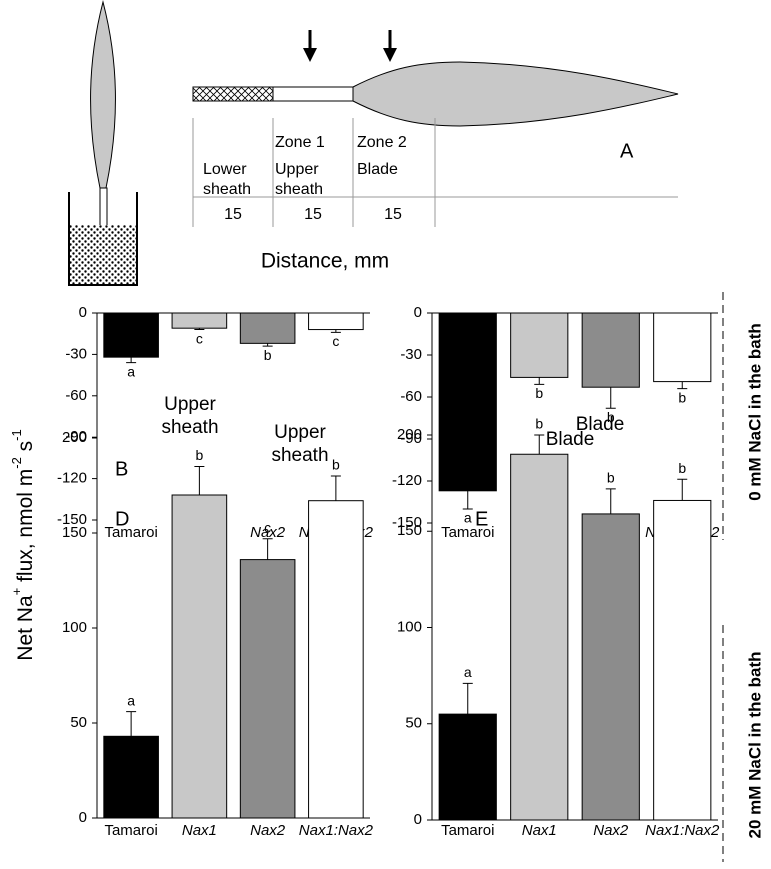 The height and width of the screenshot is (869, 771). What do you see at coordinates (25, 528) in the screenshot?
I see `y-axis-label-part: flux, nmol m` at bounding box center [25, 528].